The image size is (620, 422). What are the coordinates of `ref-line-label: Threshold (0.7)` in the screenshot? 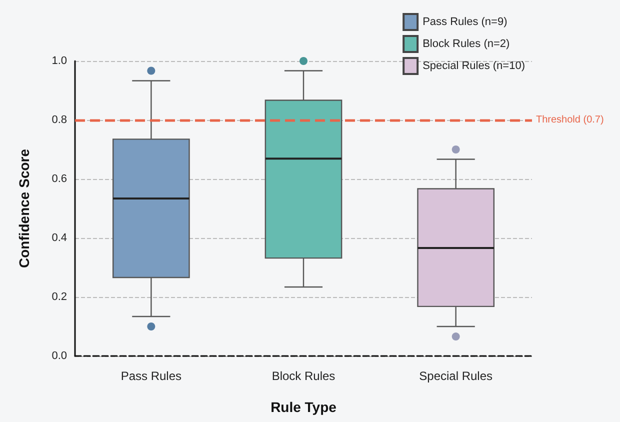 It's located at (570, 120).